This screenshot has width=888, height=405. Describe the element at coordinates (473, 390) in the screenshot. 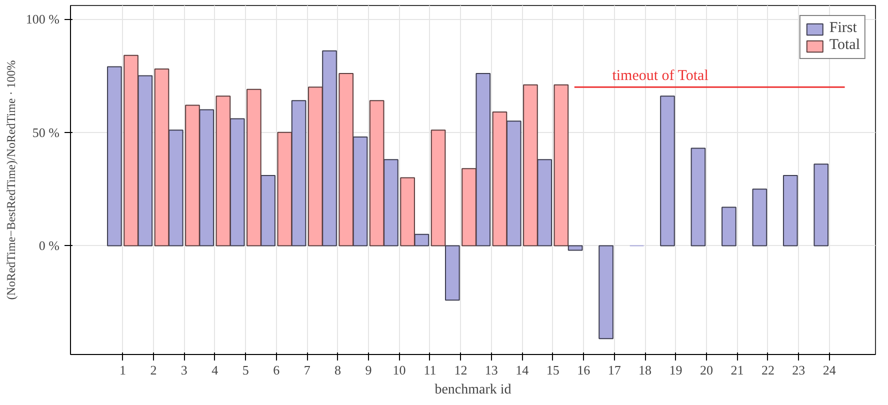

I see `x-axis-title: benchmark id` at that location.